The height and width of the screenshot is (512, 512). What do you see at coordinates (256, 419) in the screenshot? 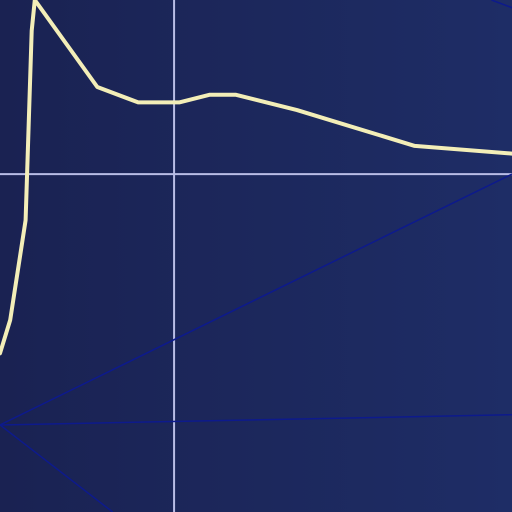
I see `guide-flat` at bounding box center [256, 419].